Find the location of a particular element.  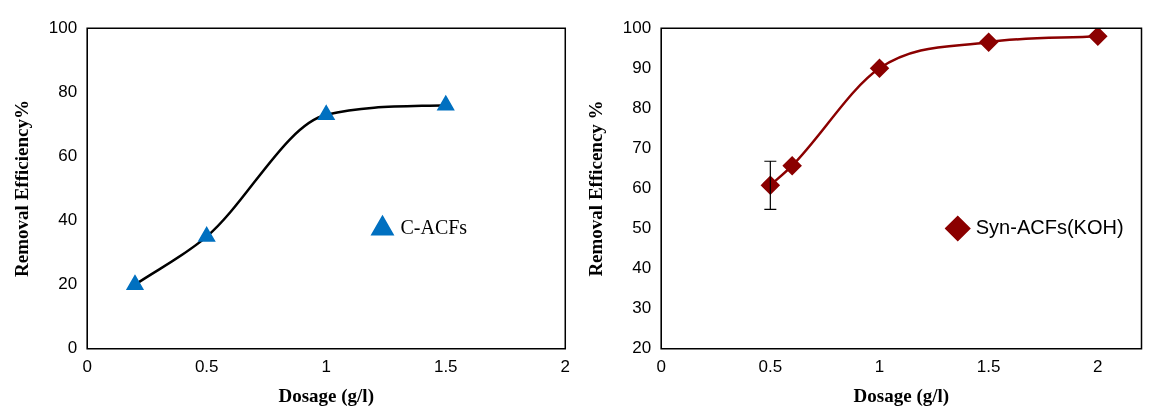

y-tick-label: 90 is located at coordinates (642, 67).